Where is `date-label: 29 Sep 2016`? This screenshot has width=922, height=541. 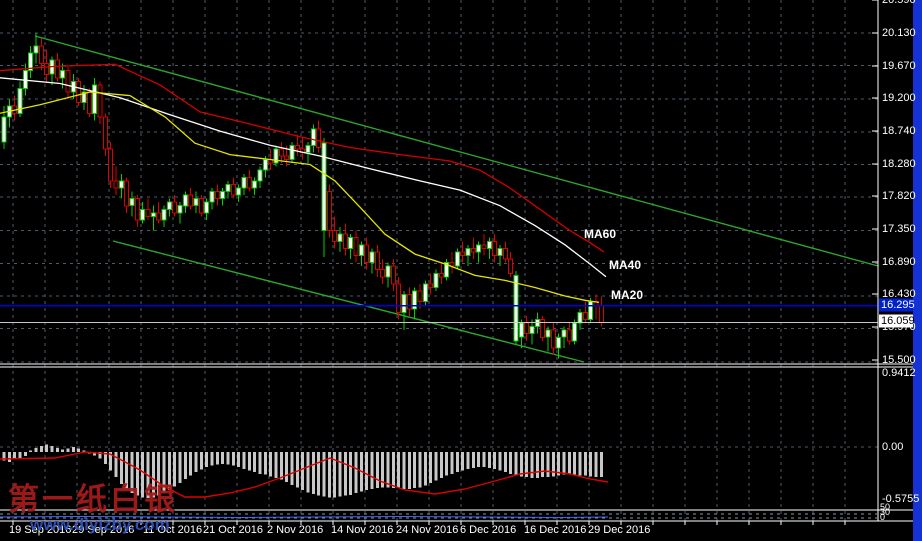 date-label: 29 Sep 2016 is located at coordinates (103, 530).